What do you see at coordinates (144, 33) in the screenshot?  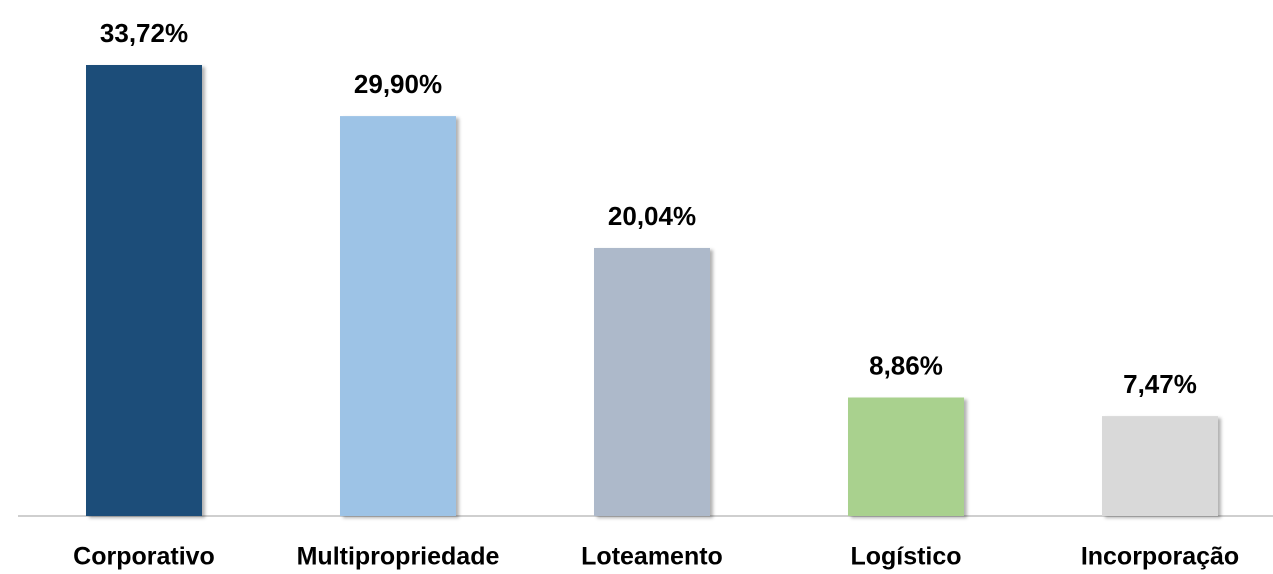 I see `value-label: 33,72%` at bounding box center [144, 33].